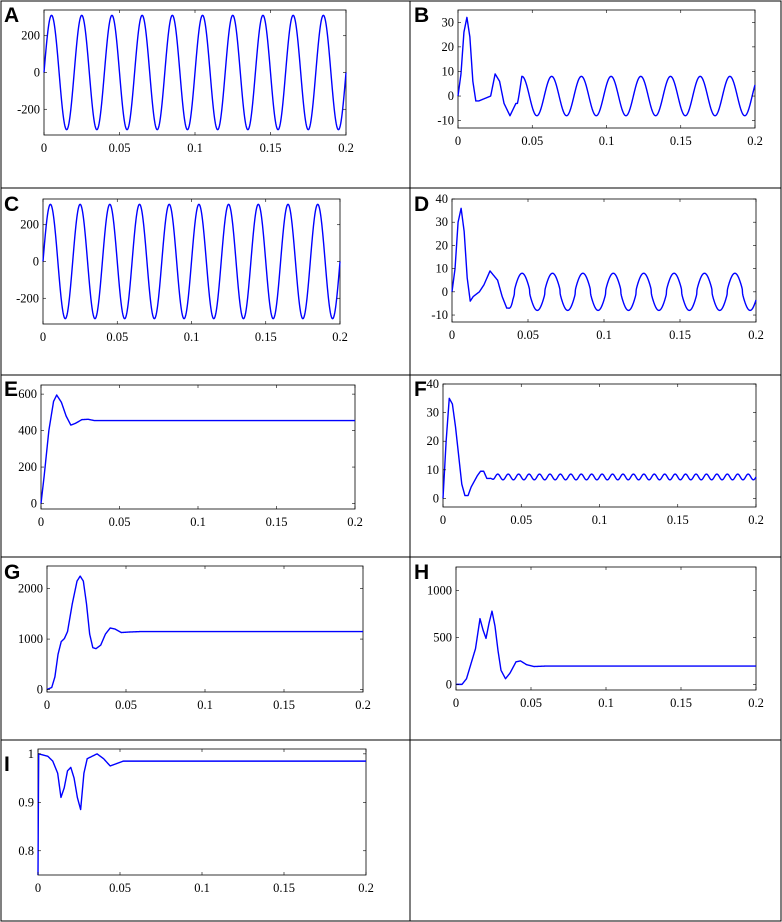 This screenshot has height=922, width=782. Describe the element at coordinates (595, 830) in the screenshot. I see `table-cell` at that location.